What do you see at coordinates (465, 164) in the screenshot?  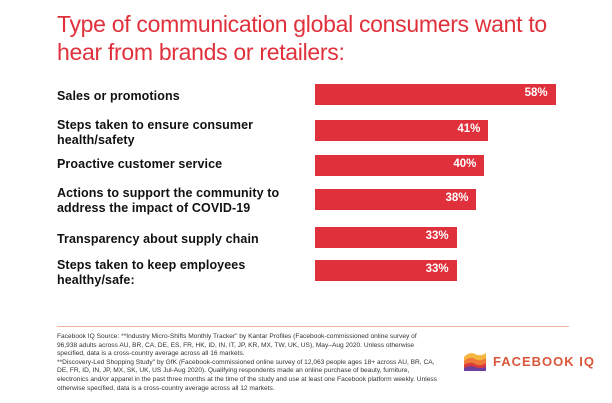 I see `value-label: 40%` at bounding box center [465, 164].